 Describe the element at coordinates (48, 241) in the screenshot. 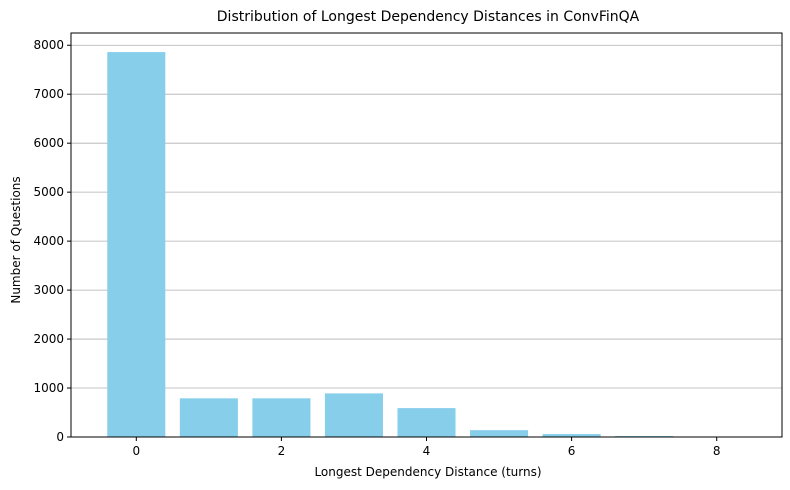

I see `y-tick-label-4000: 4000` at that location.